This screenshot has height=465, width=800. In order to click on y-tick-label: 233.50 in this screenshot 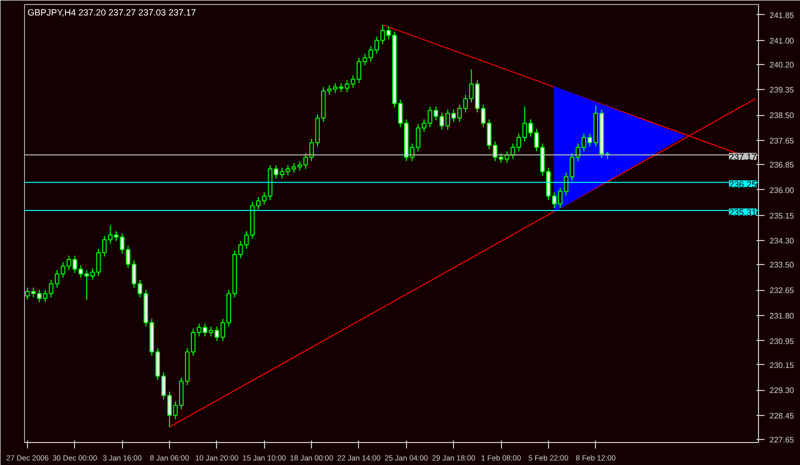, I will do `click(782, 265)`.